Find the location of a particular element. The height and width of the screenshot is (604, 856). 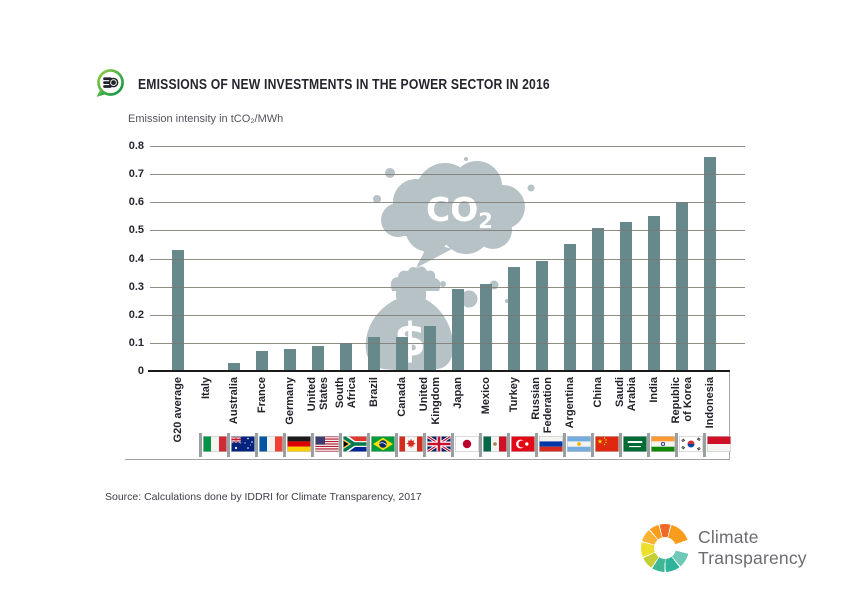

x-label-mexico: Mexico is located at coordinates (485, 396).